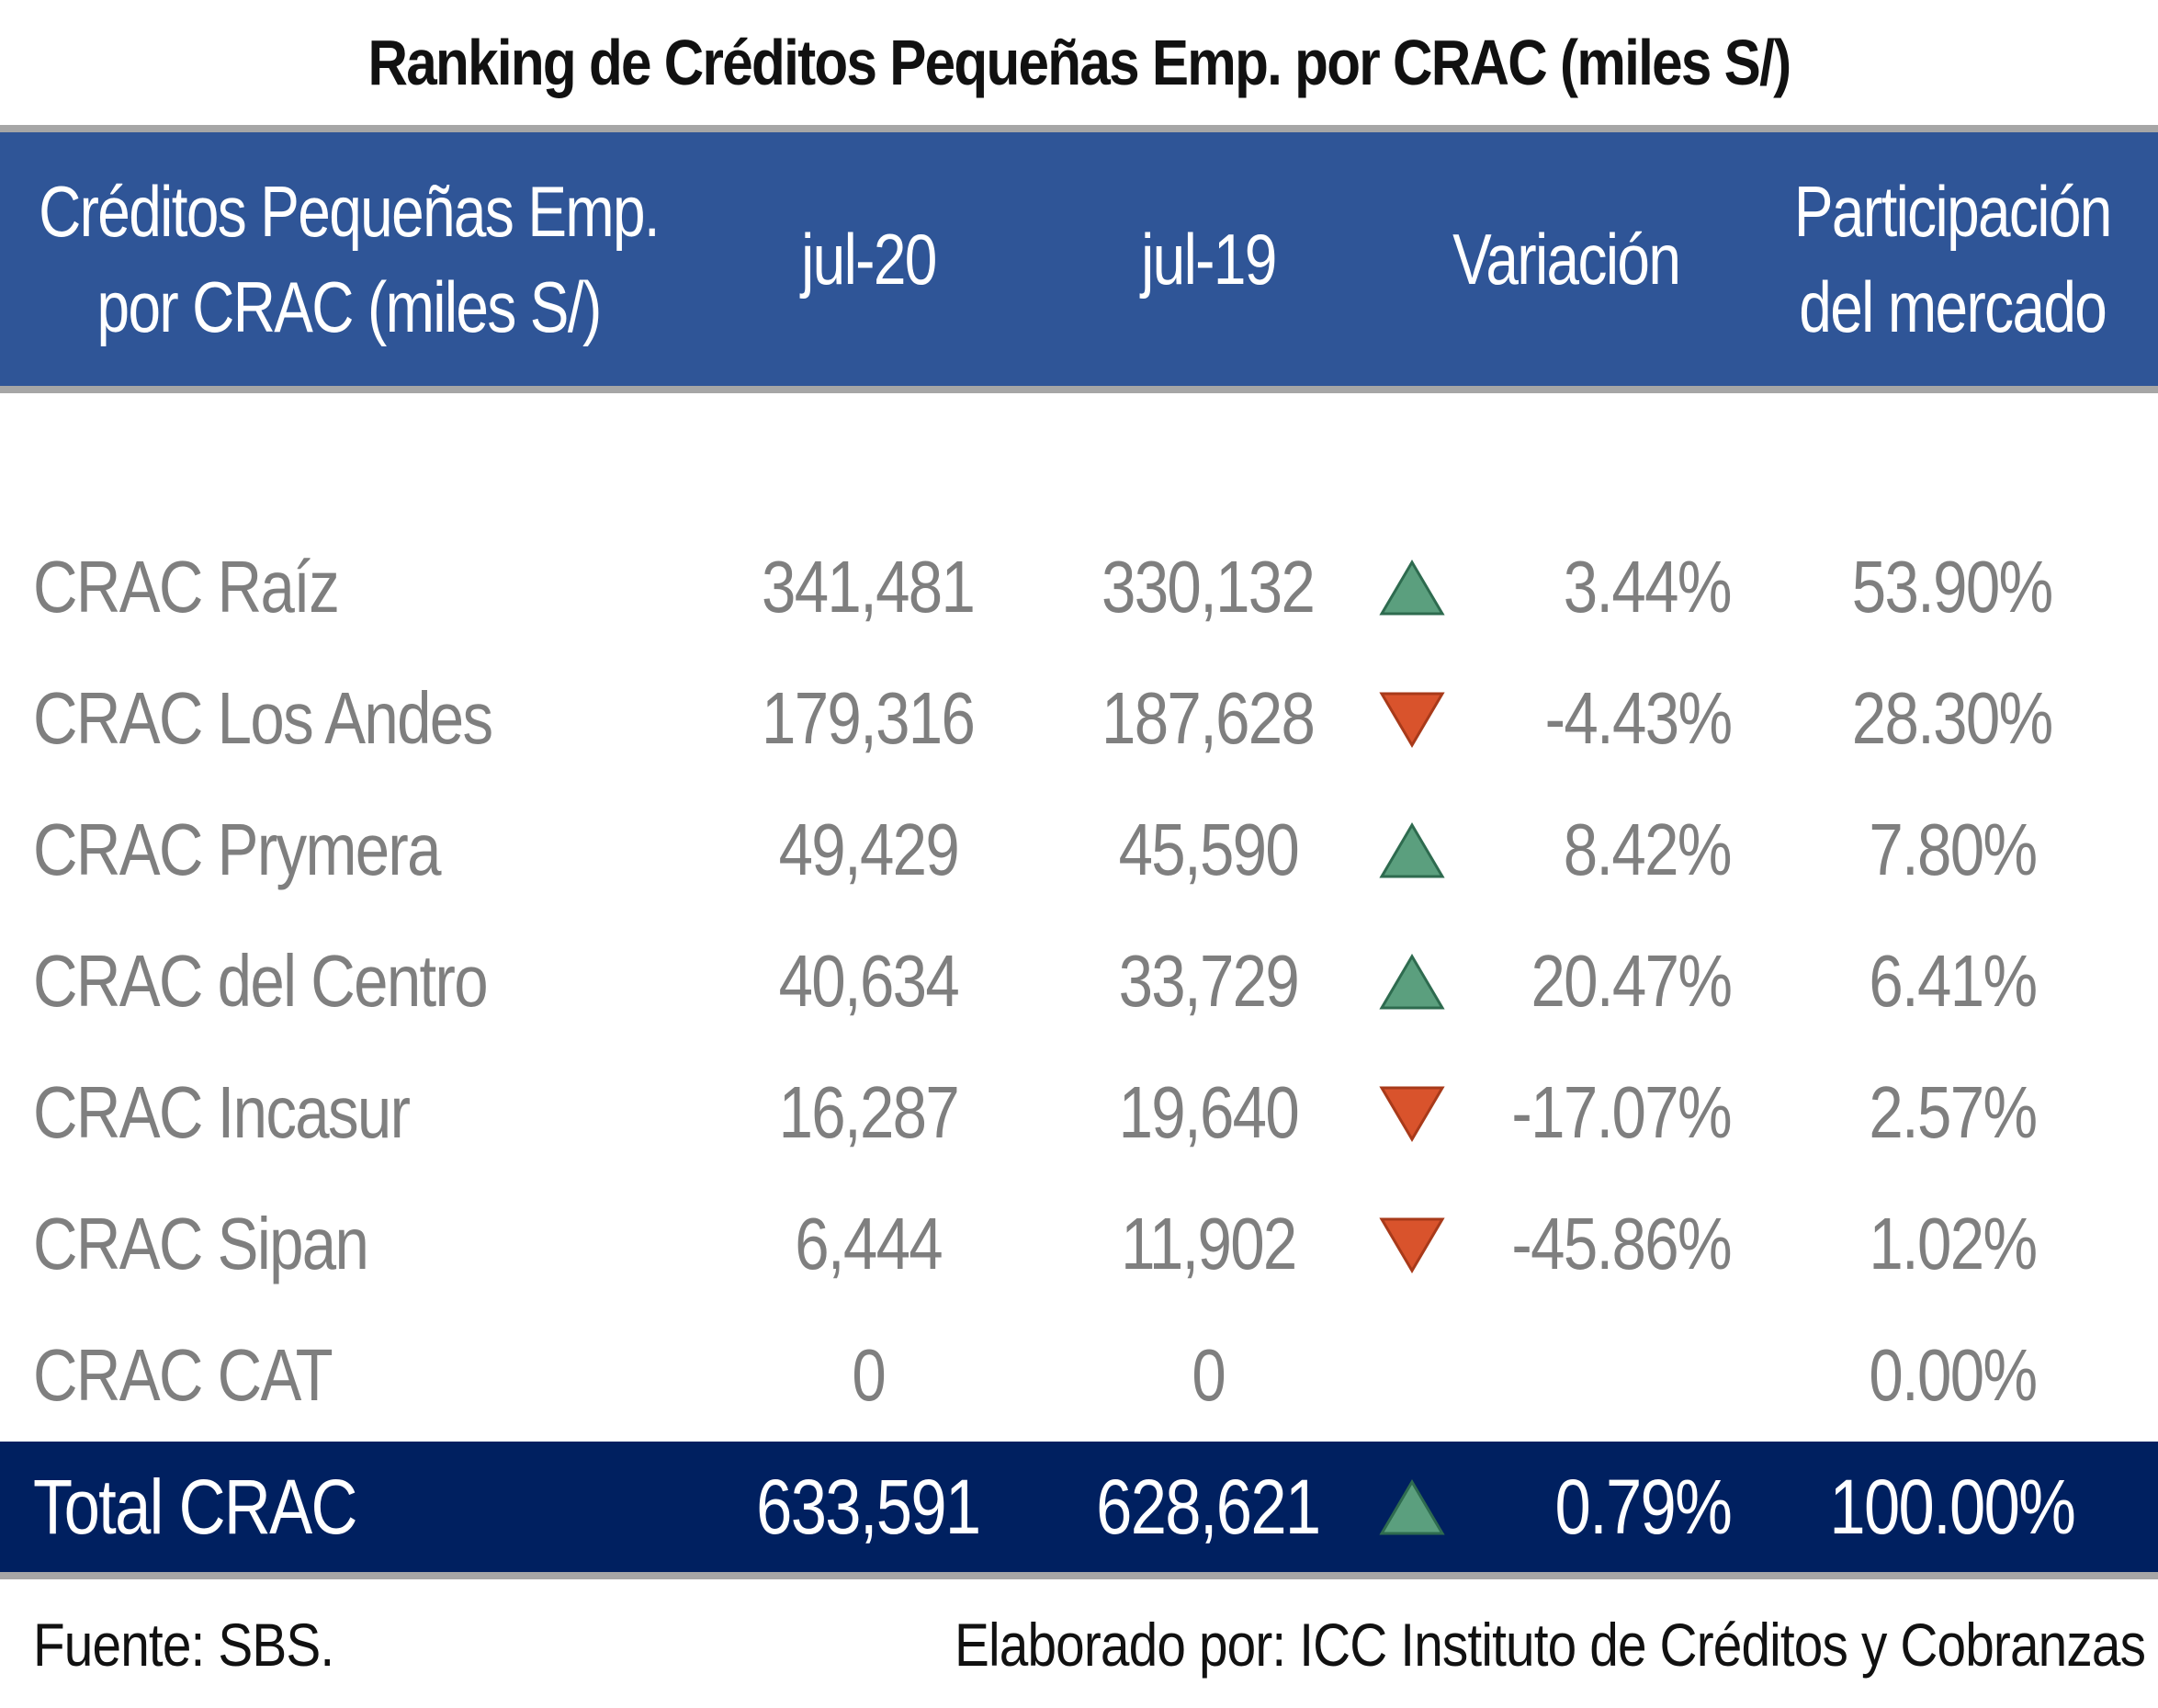 The width and height of the screenshot is (2158, 1708). I want to click on header-variation: Variación, so click(1566, 259).